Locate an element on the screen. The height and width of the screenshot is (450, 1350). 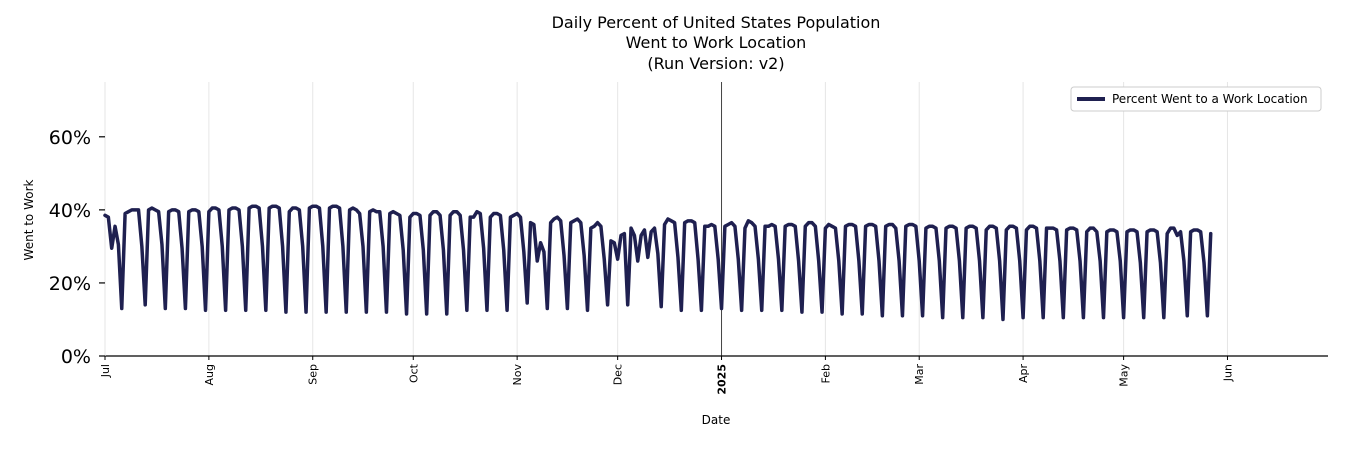
x-tick-label-6: 2025 is located at coordinates (722, 379).